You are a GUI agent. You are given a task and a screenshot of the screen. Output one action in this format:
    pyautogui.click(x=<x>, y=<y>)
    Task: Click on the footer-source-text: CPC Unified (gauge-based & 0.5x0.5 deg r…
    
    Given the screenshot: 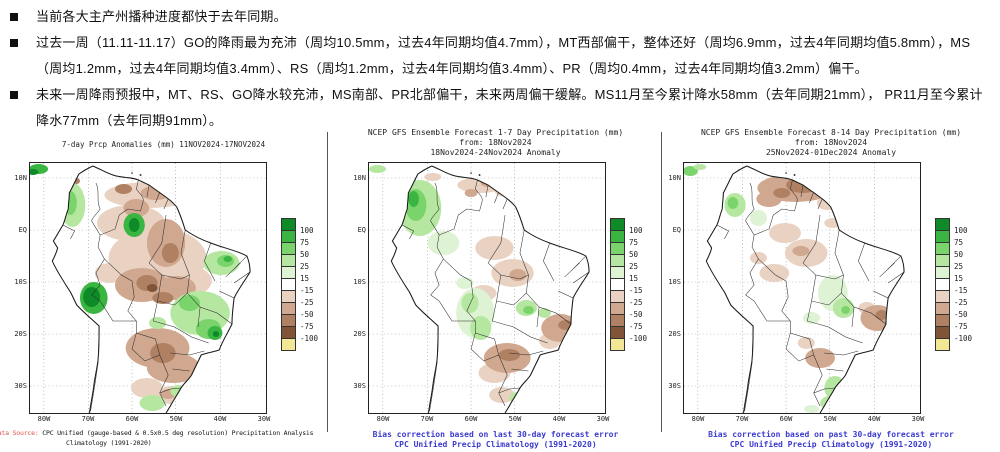 What is the action you would take?
    pyautogui.click(x=178, y=433)
    